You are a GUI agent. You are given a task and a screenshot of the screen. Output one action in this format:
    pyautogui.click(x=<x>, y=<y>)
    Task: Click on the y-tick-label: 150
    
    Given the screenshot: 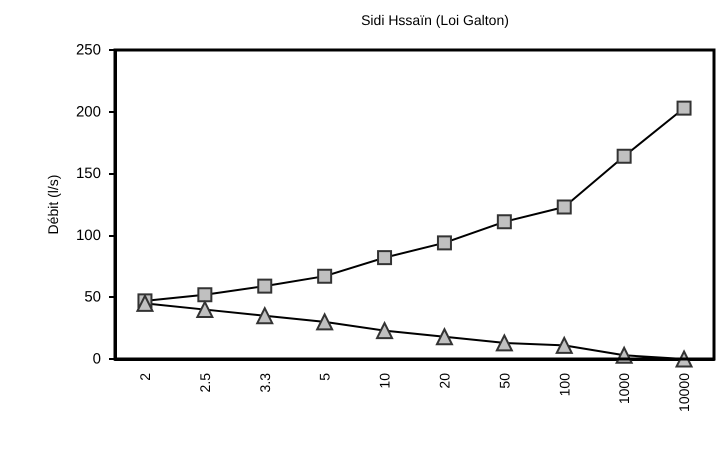 What is the action you would take?
    pyautogui.click(x=88, y=173)
    